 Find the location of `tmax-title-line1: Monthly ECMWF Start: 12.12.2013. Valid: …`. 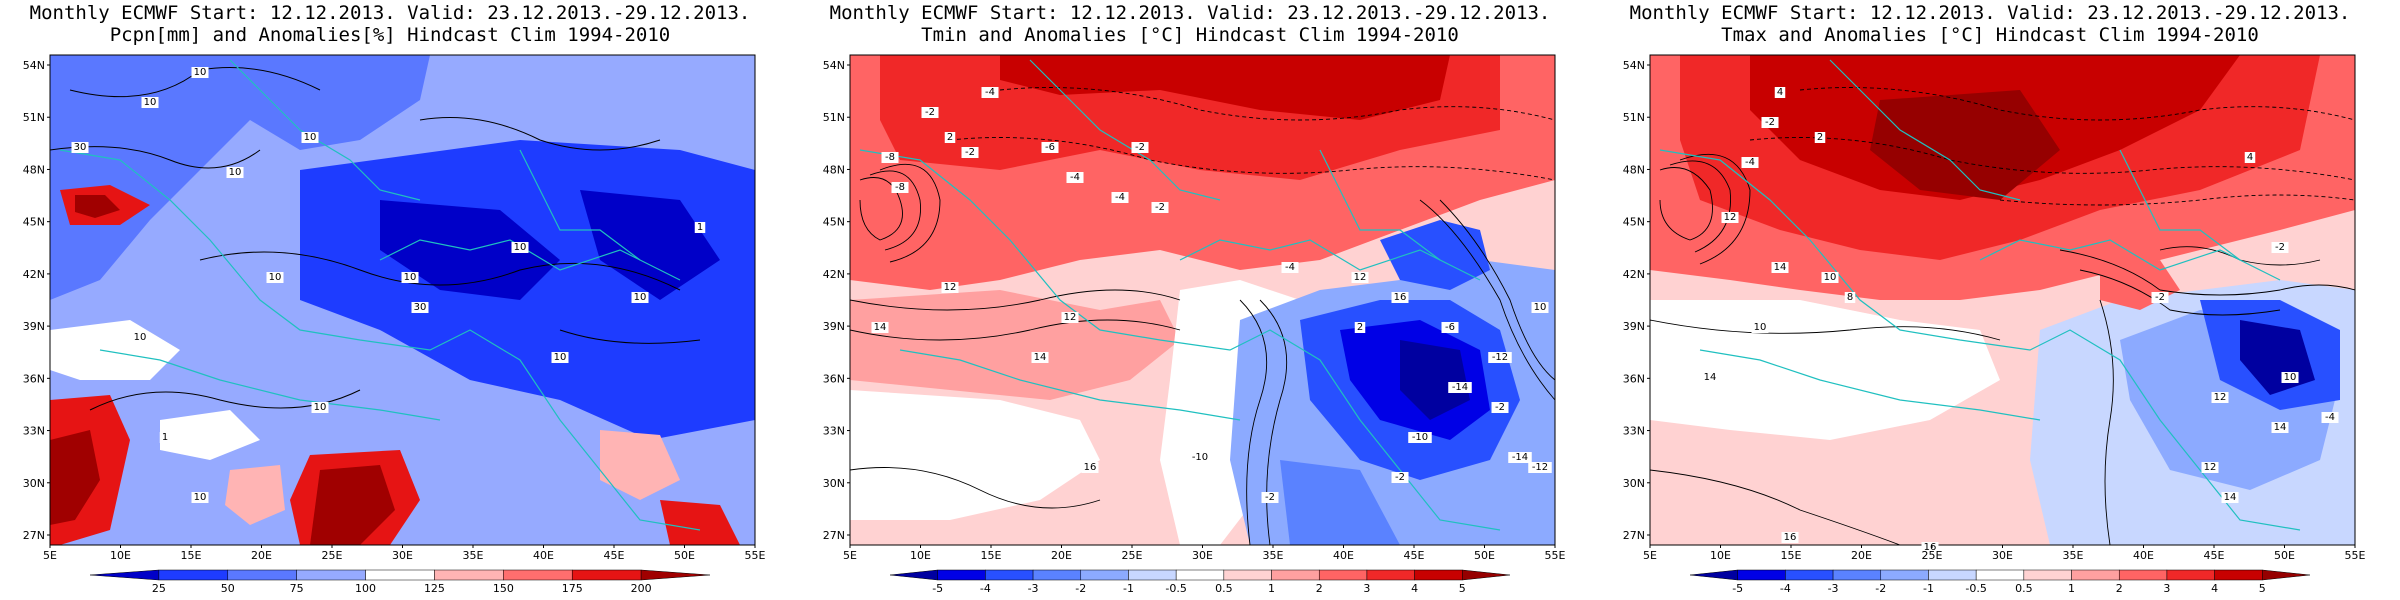

tmax-title-line1: Monthly ECMWF Start: 12.12.2013. Valid: … is located at coordinates (1990, 13).